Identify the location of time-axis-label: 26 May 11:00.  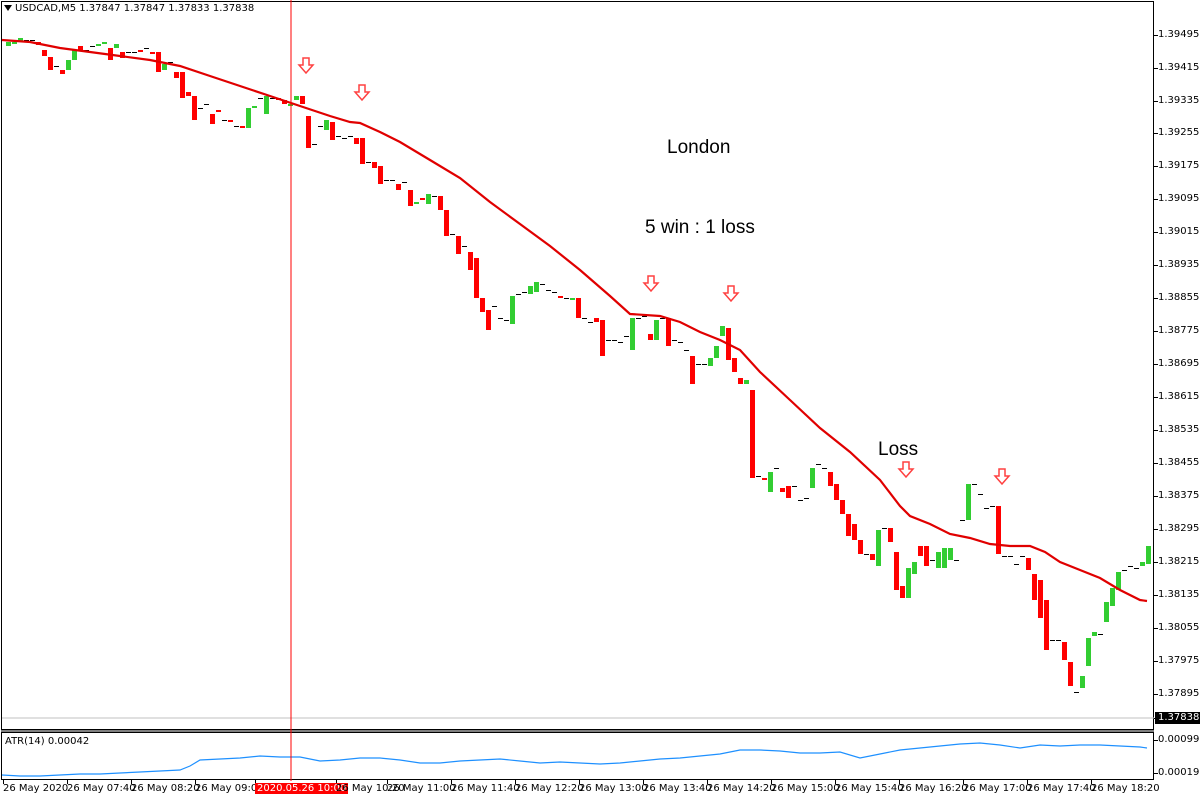
(421, 788).